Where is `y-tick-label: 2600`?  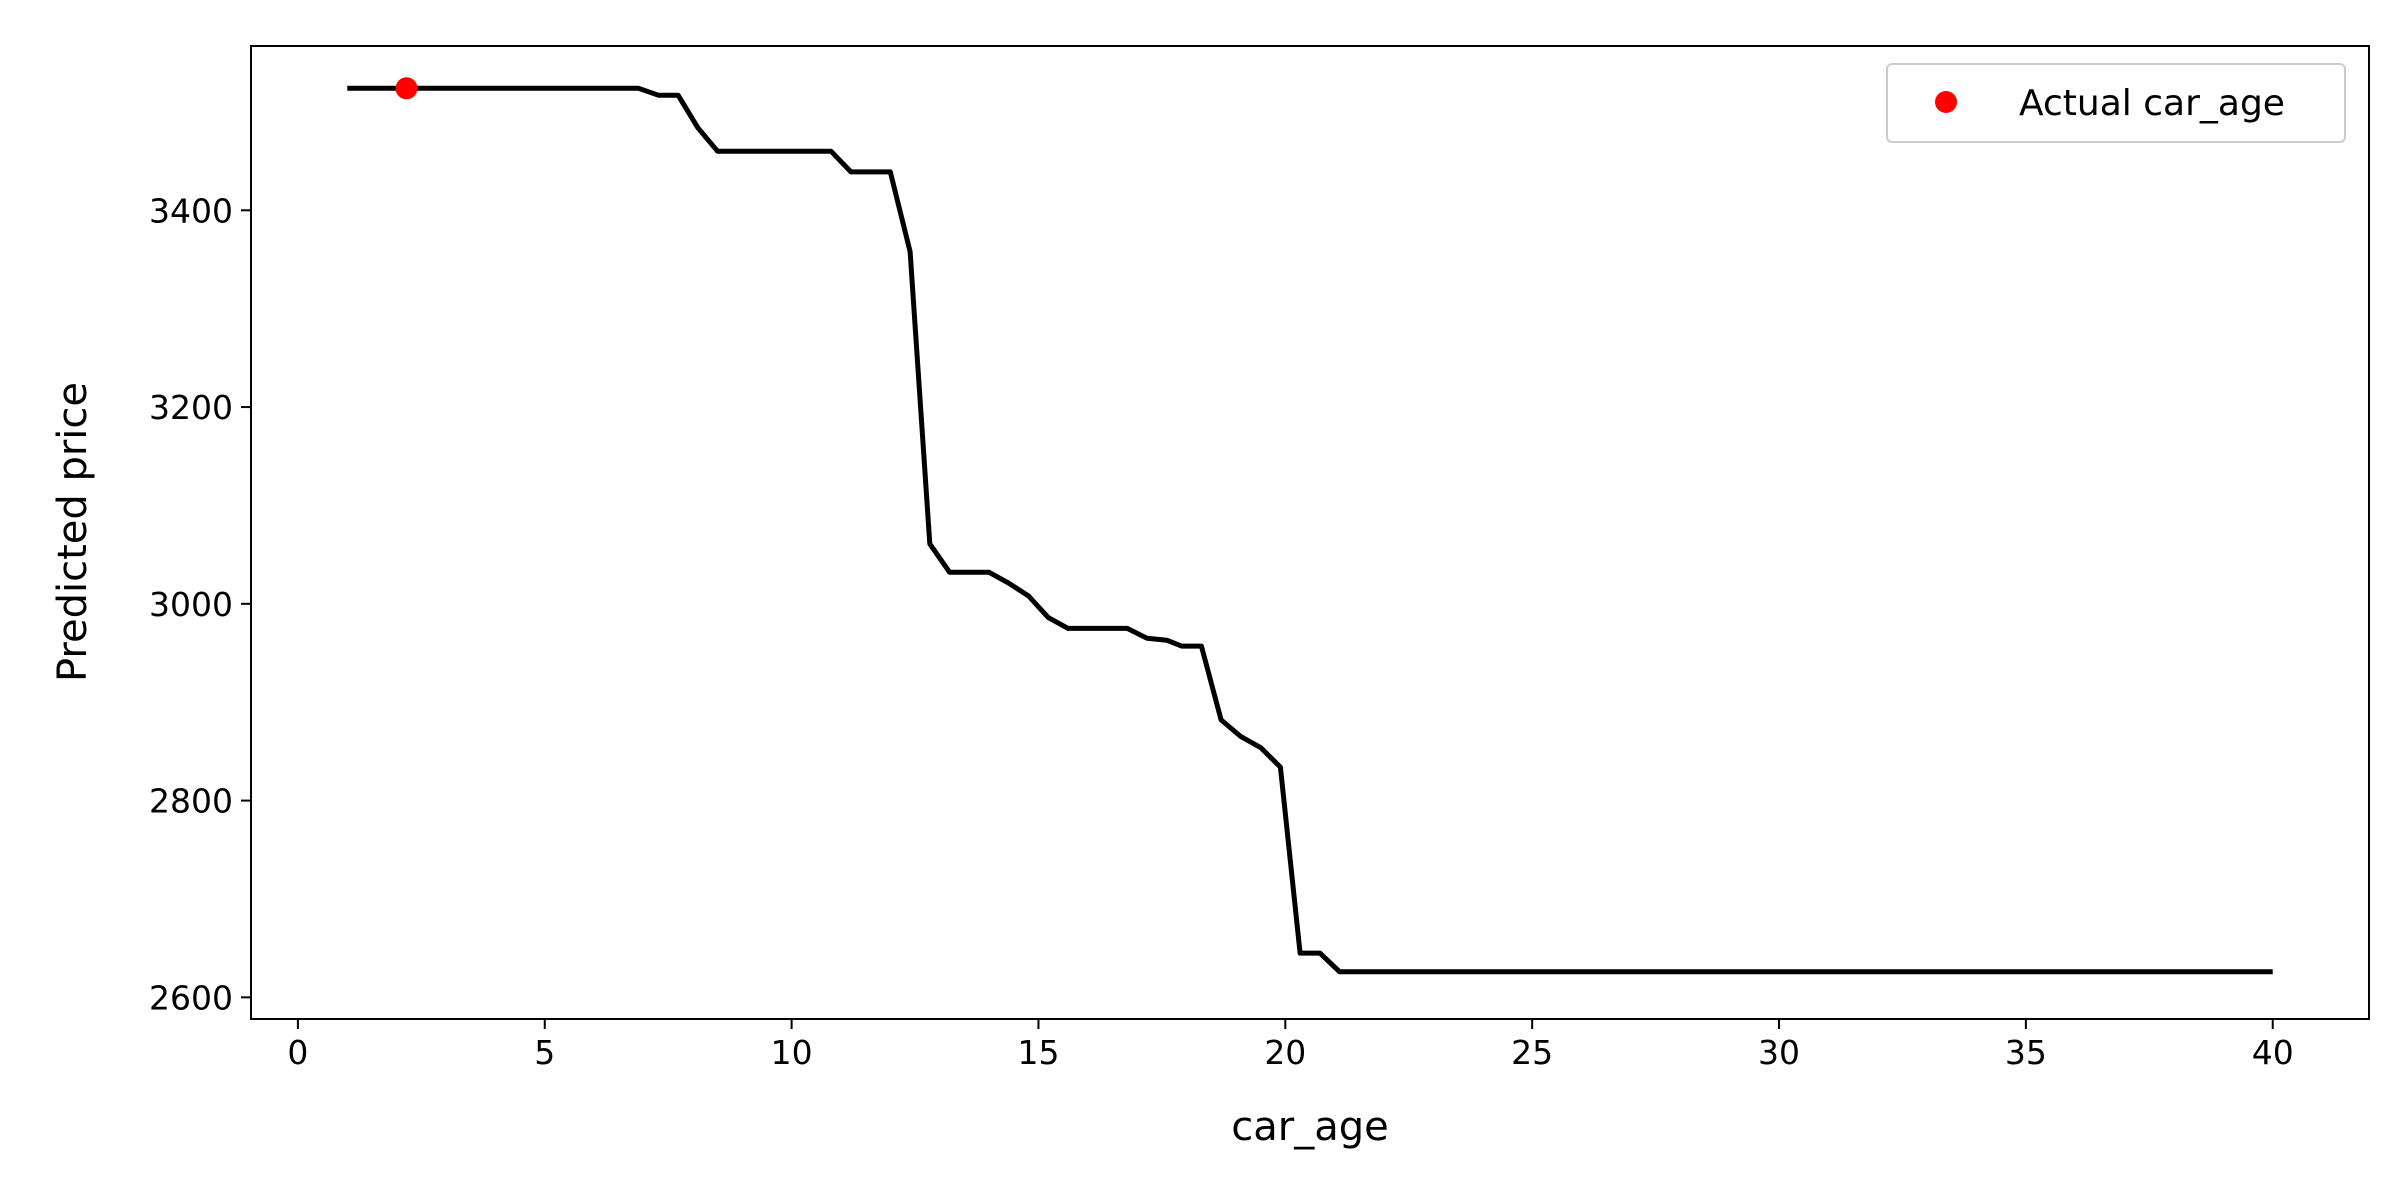 y-tick-label: 2600 is located at coordinates (191, 997).